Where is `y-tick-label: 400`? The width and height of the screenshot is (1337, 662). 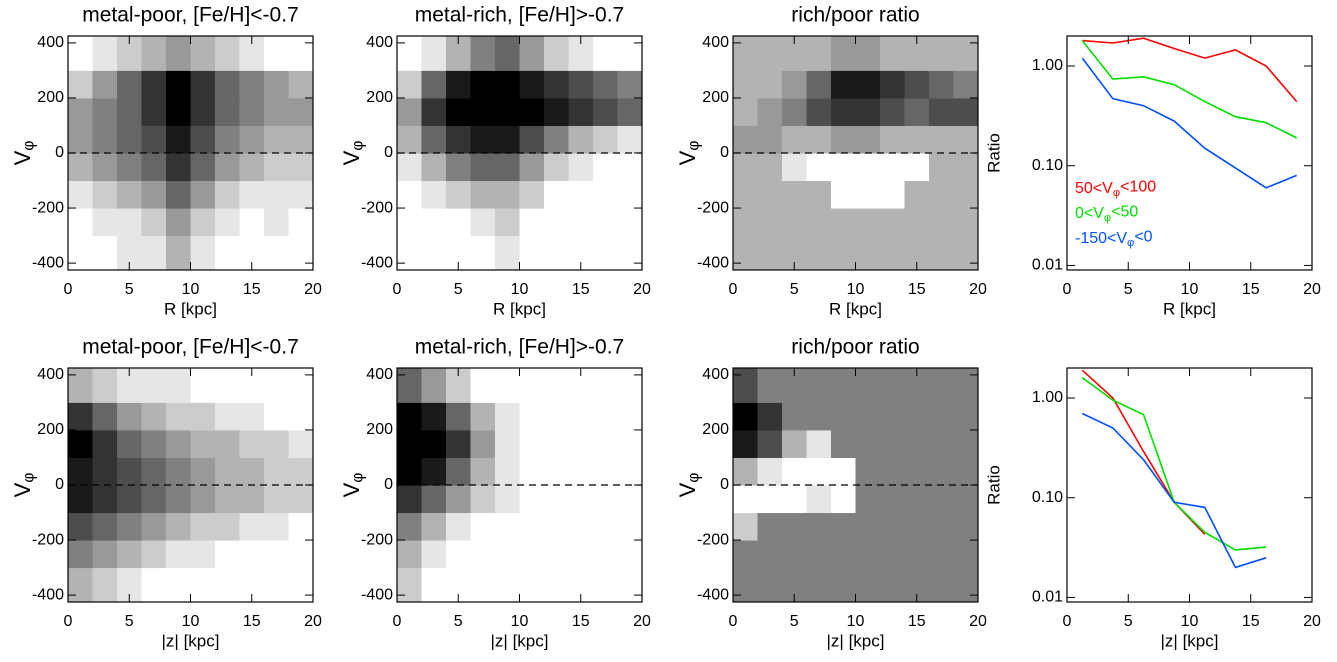 y-tick-label: 400 is located at coordinates (379, 42).